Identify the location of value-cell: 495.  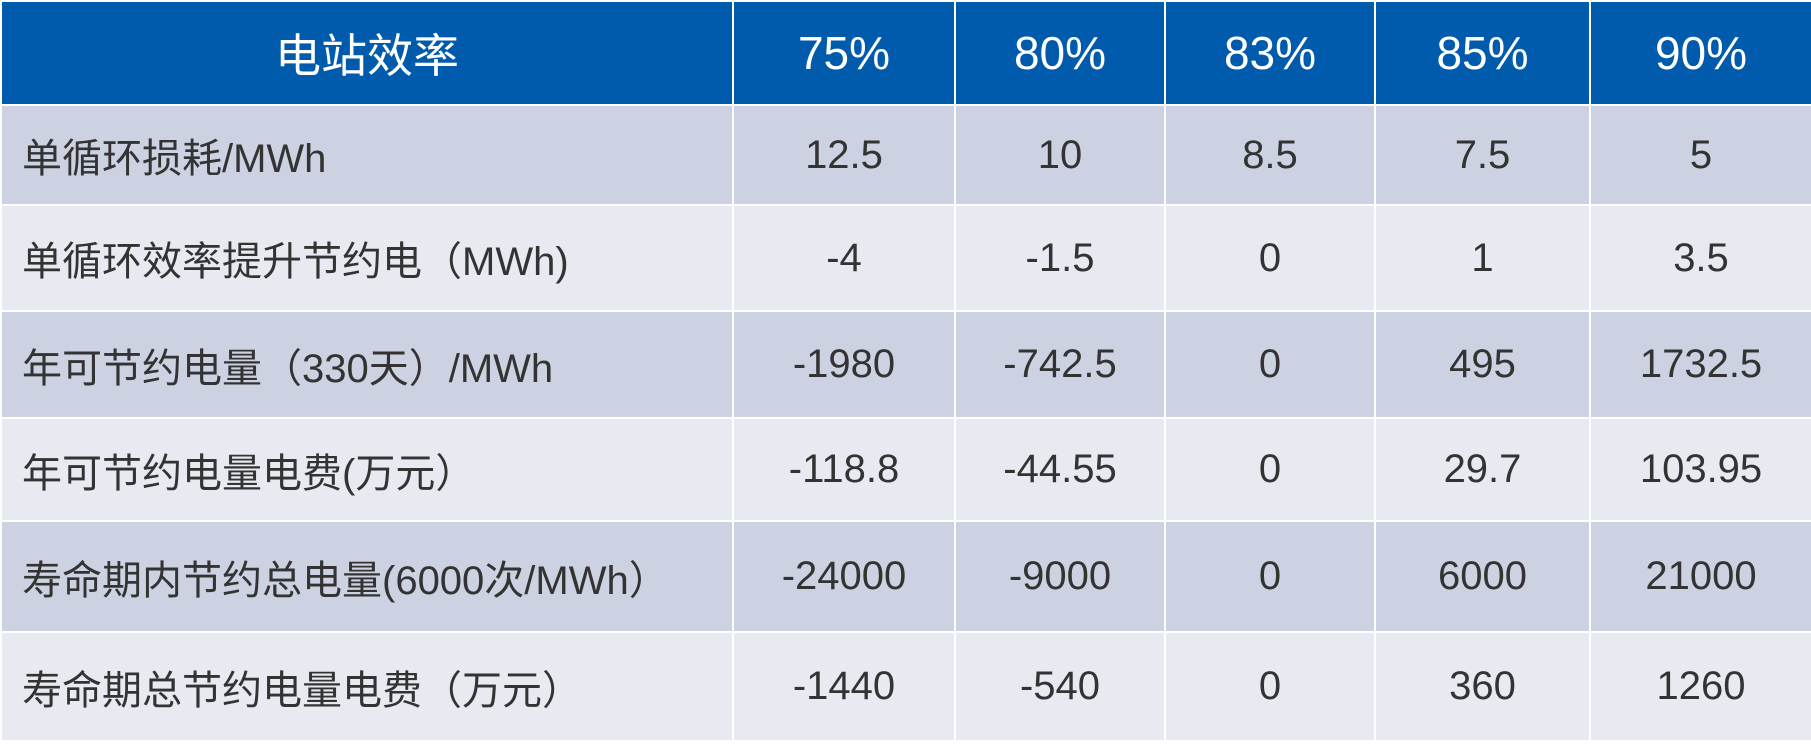
(1482, 364).